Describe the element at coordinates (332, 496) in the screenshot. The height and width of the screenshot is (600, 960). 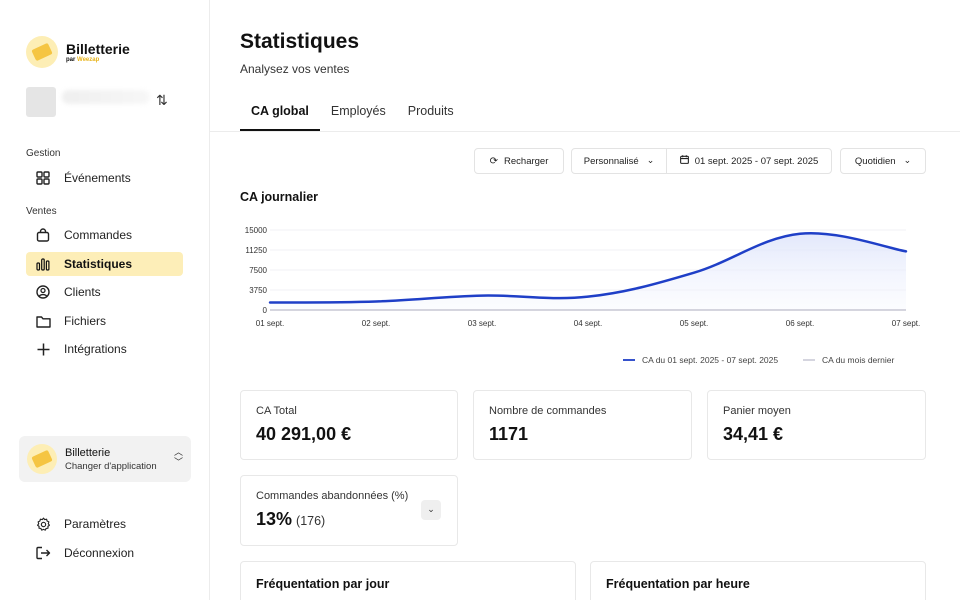
I see `kpi-label: Commandes abandonnées (%)` at that location.